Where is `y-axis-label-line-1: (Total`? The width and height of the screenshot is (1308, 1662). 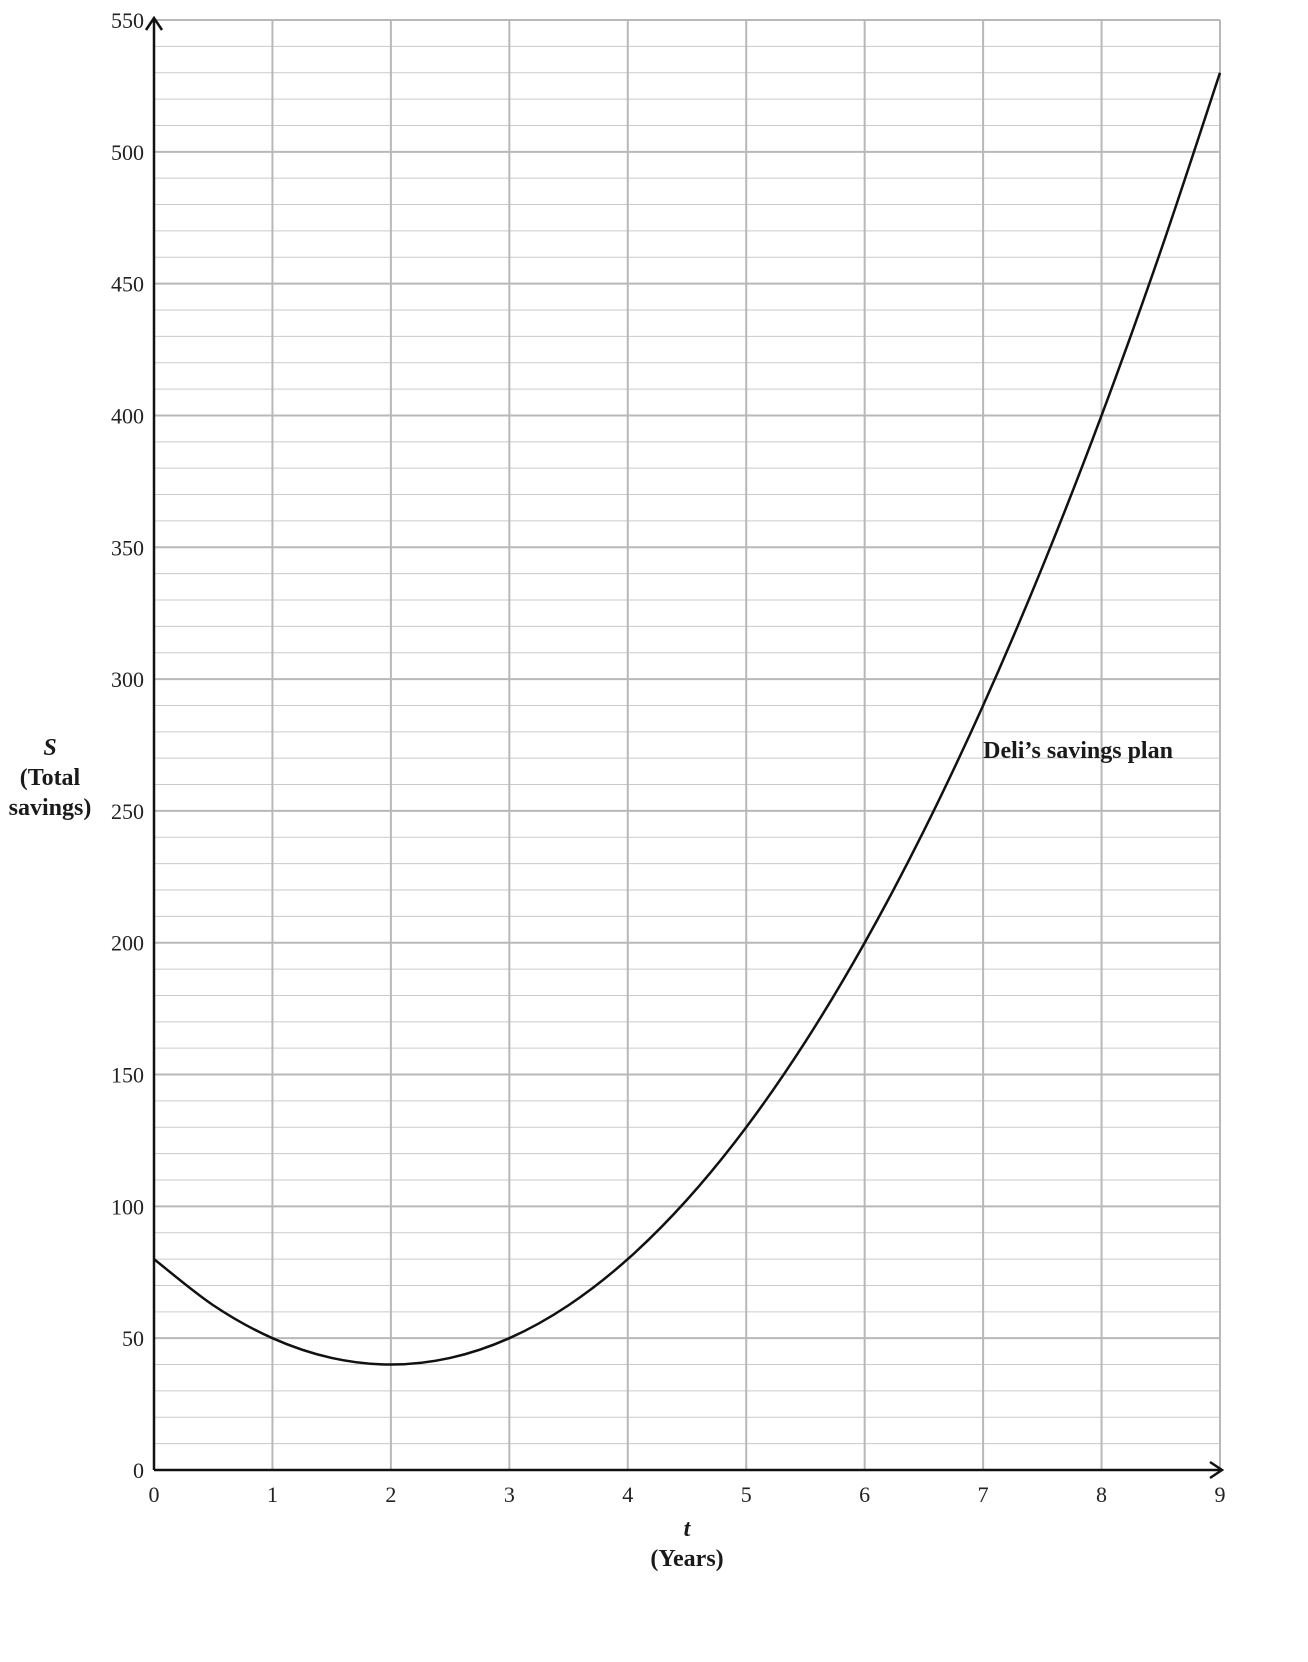 y-axis-label-line-1: (Total is located at coordinates (50, 778).